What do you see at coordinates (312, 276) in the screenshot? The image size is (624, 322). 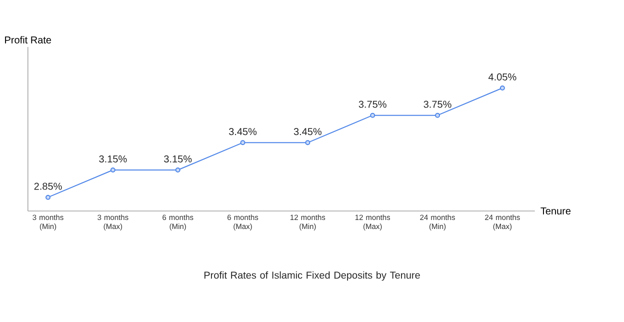 I see `text: Profit Rates of Islamic Fixed Deposits by Tenure` at bounding box center [312, 276].